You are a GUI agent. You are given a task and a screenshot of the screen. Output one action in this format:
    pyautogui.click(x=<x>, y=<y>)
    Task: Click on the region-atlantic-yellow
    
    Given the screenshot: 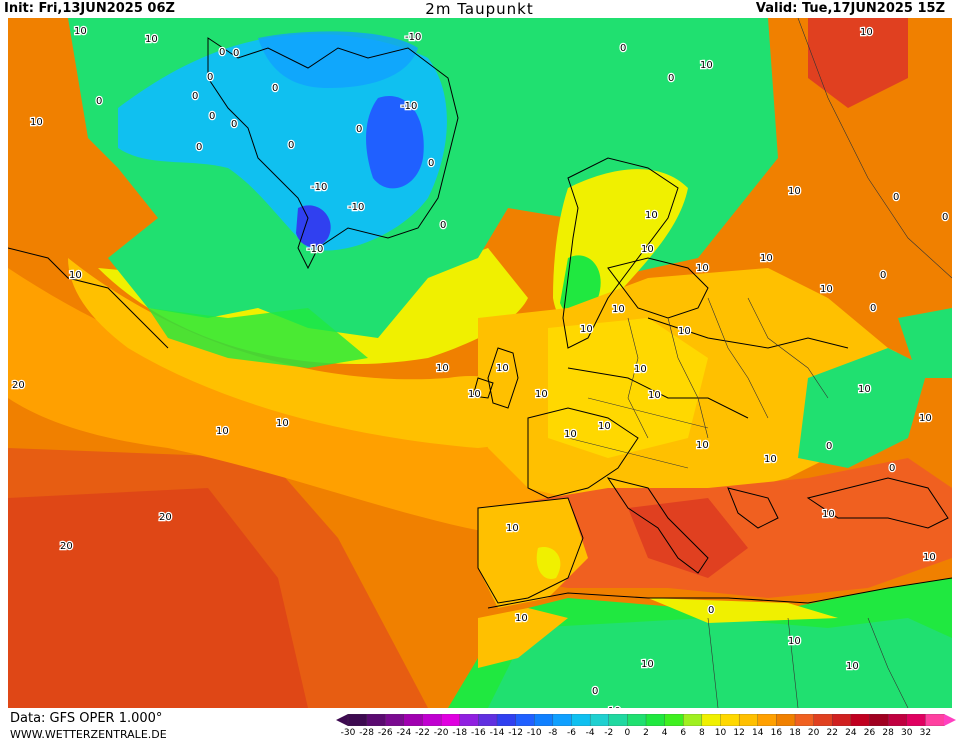 What is the action you would take?
    pyautogui.click(x=318, y=353)
    